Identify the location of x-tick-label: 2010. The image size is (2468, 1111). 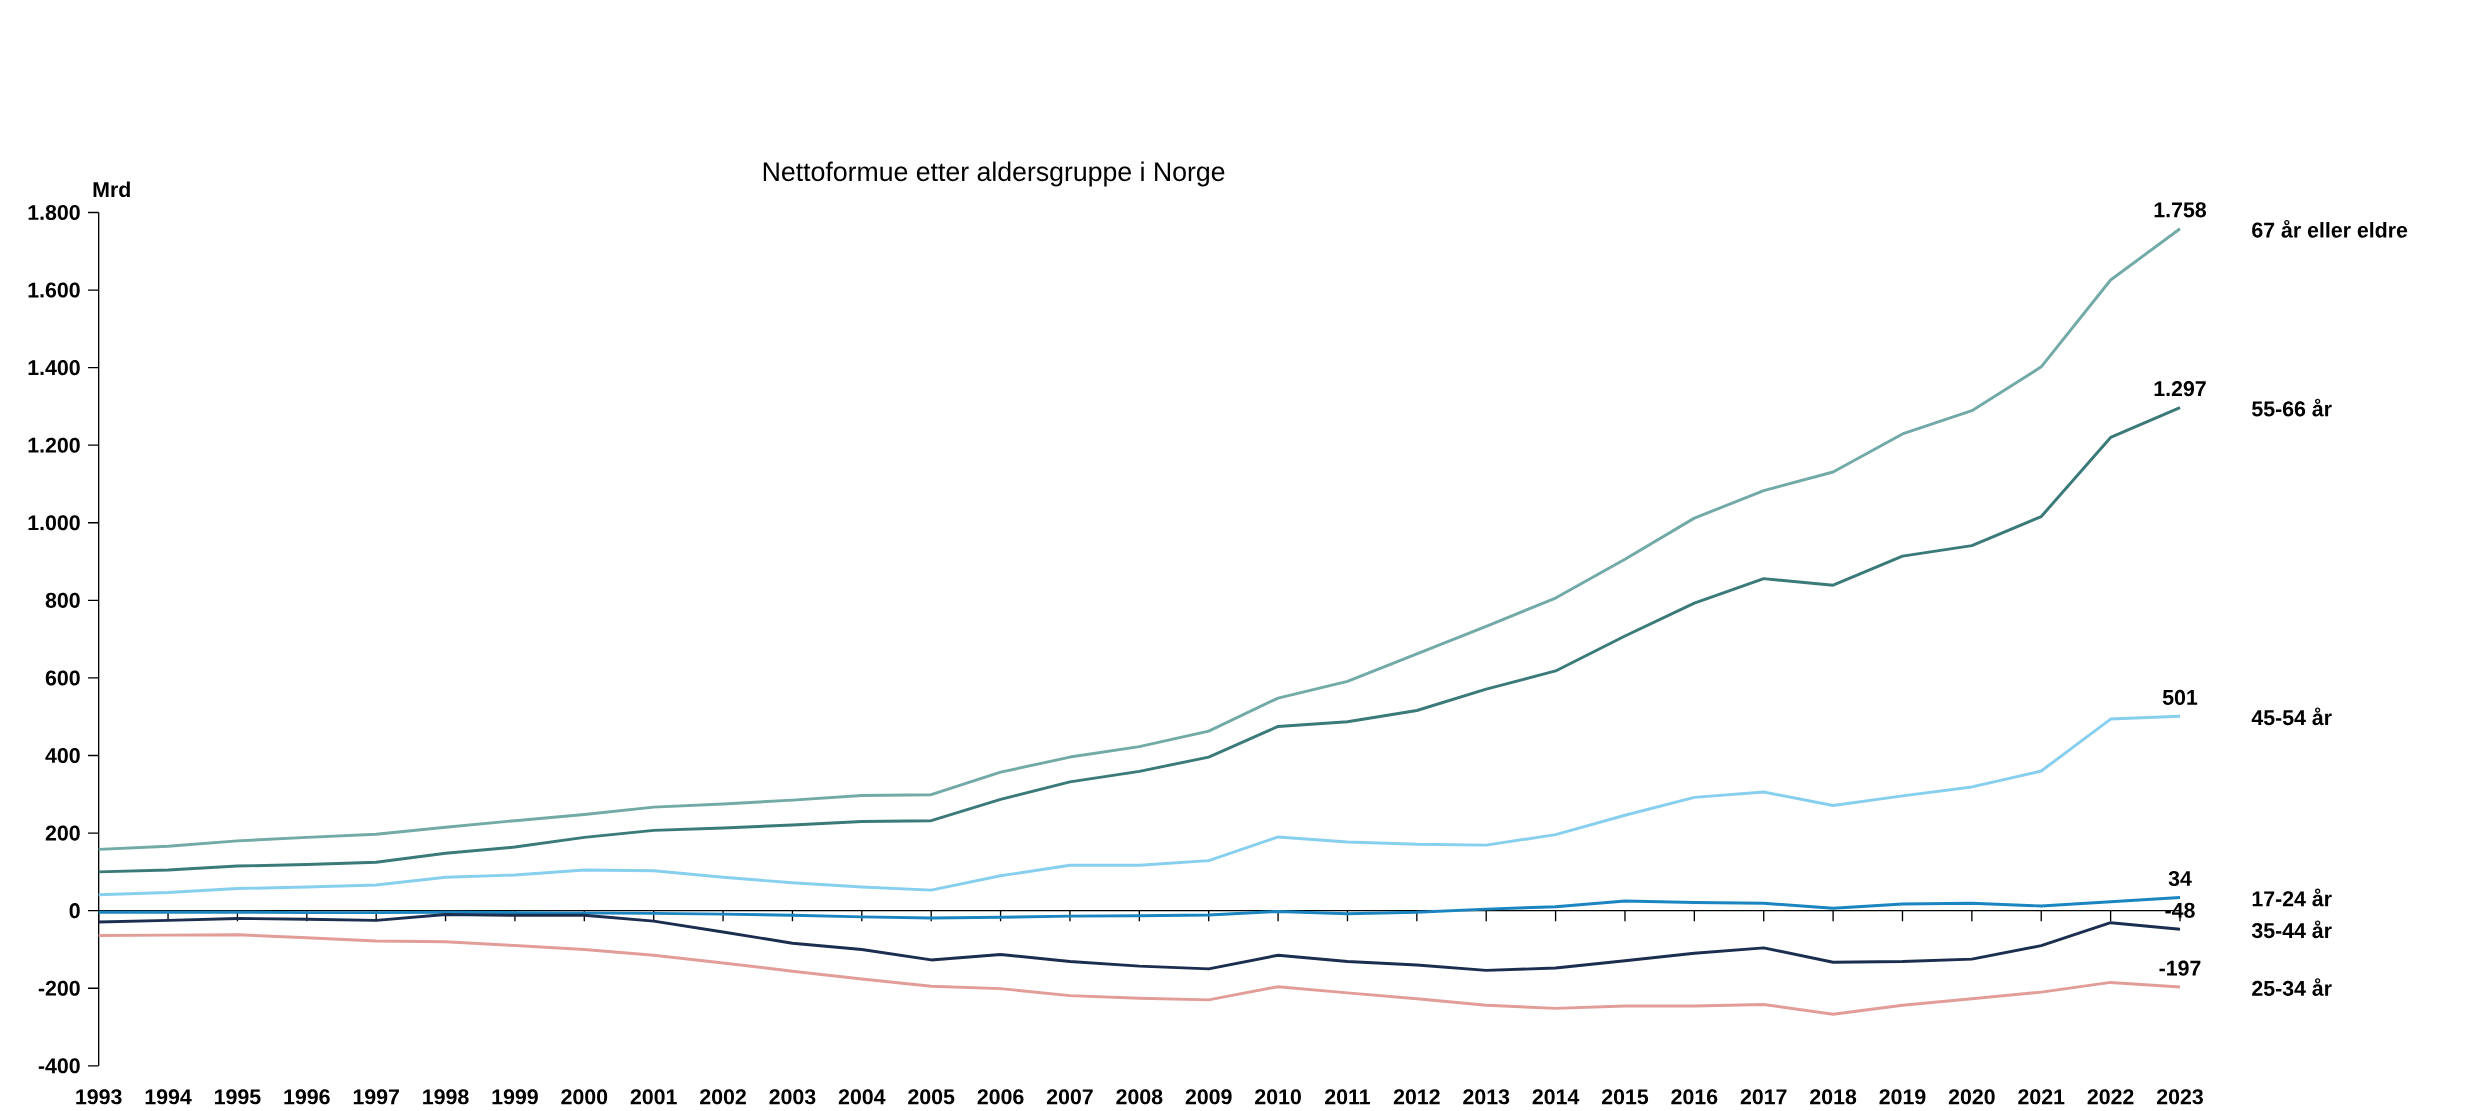
(1278, 1097).